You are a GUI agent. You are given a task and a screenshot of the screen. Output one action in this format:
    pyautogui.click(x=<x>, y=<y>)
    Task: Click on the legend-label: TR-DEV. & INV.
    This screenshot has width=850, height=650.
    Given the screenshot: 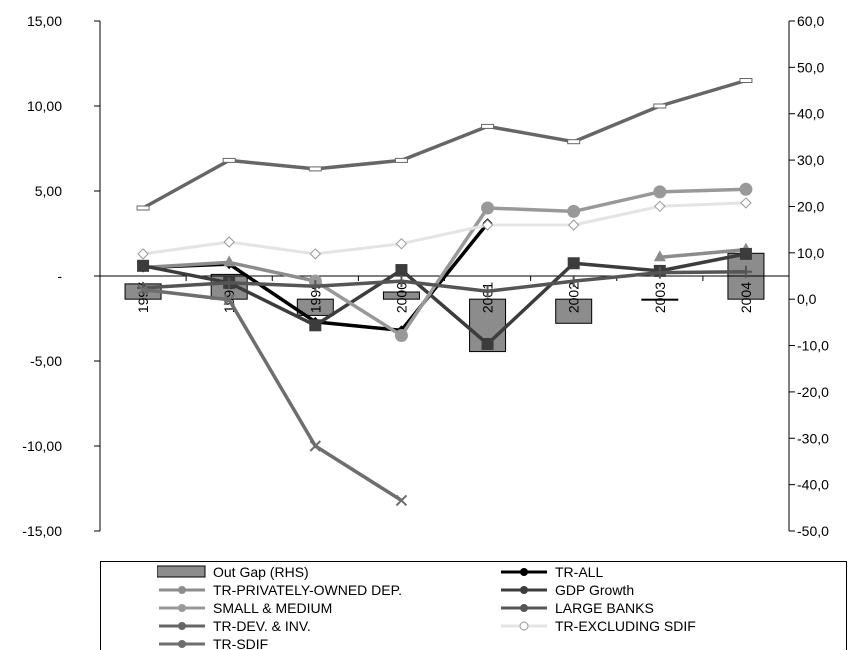 What is the action you would take?
    pyautogui.click(x=262, y=626)
    